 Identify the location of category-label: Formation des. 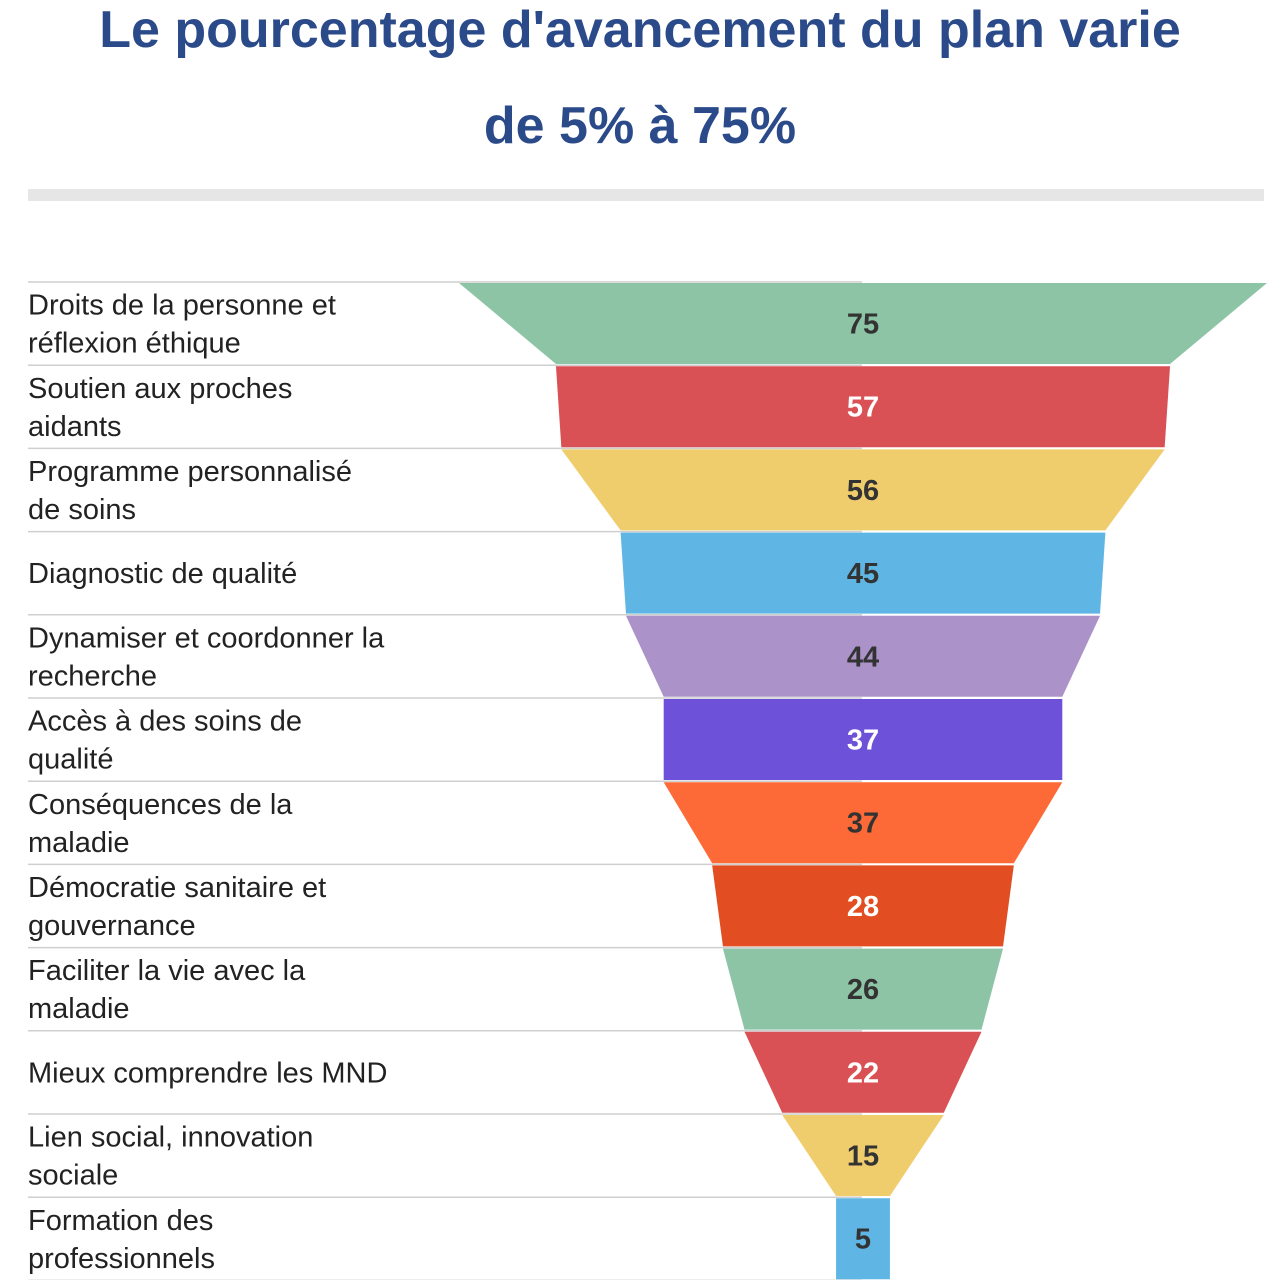
(120, 1221).